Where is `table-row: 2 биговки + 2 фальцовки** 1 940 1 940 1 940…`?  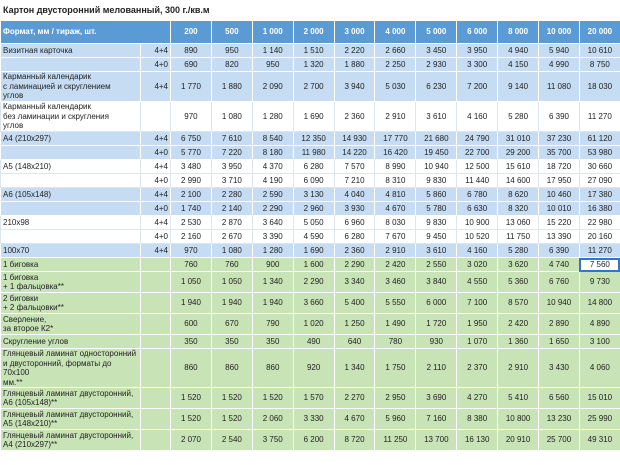
table-row: 2 биговки + 2 фальцовки** 1 940 1 940 1 940… is located at coordinates (310, 303).